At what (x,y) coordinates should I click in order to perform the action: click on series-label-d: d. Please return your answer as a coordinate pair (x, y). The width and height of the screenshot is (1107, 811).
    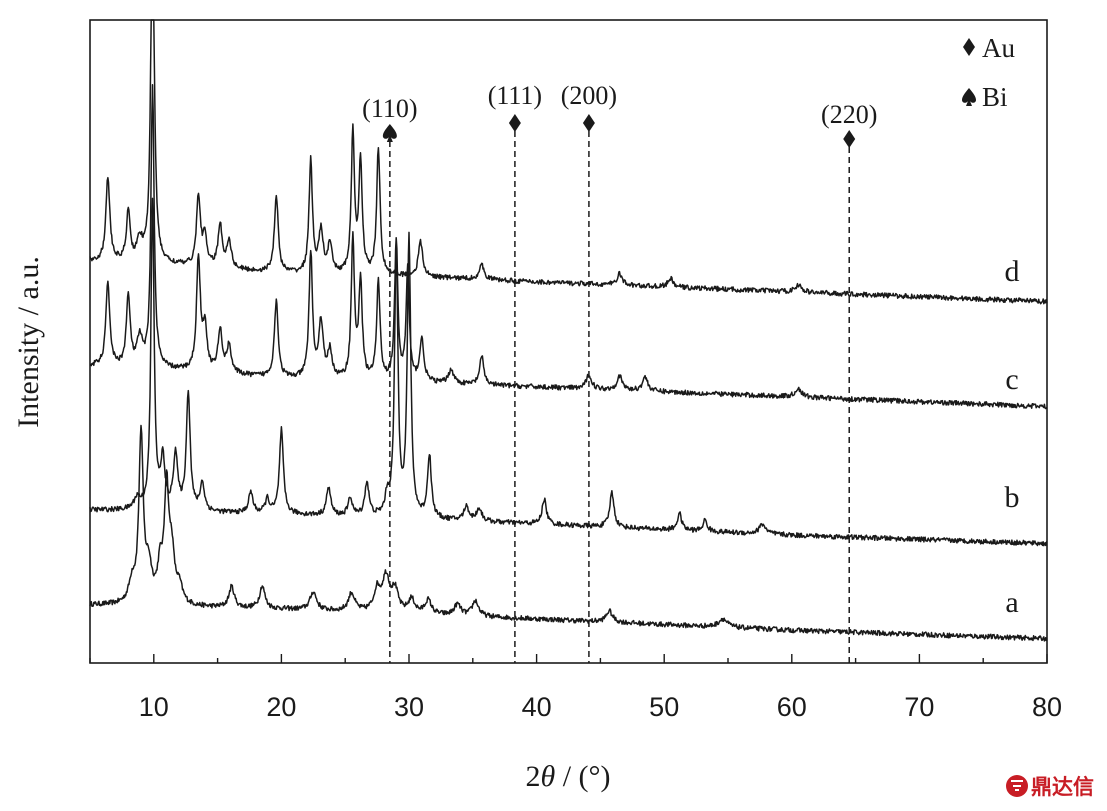
    Looking at the image, I should click on (1012, 271).